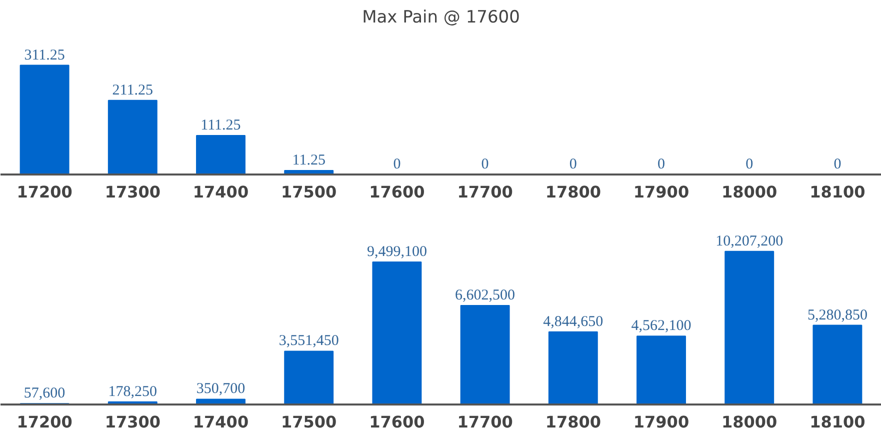 The width and height of the screenshot is (881, 434). Describe the element at coordinates (441, 18) in the screenshot. I see `chart-title: Max Pain @ 17600` at that location.